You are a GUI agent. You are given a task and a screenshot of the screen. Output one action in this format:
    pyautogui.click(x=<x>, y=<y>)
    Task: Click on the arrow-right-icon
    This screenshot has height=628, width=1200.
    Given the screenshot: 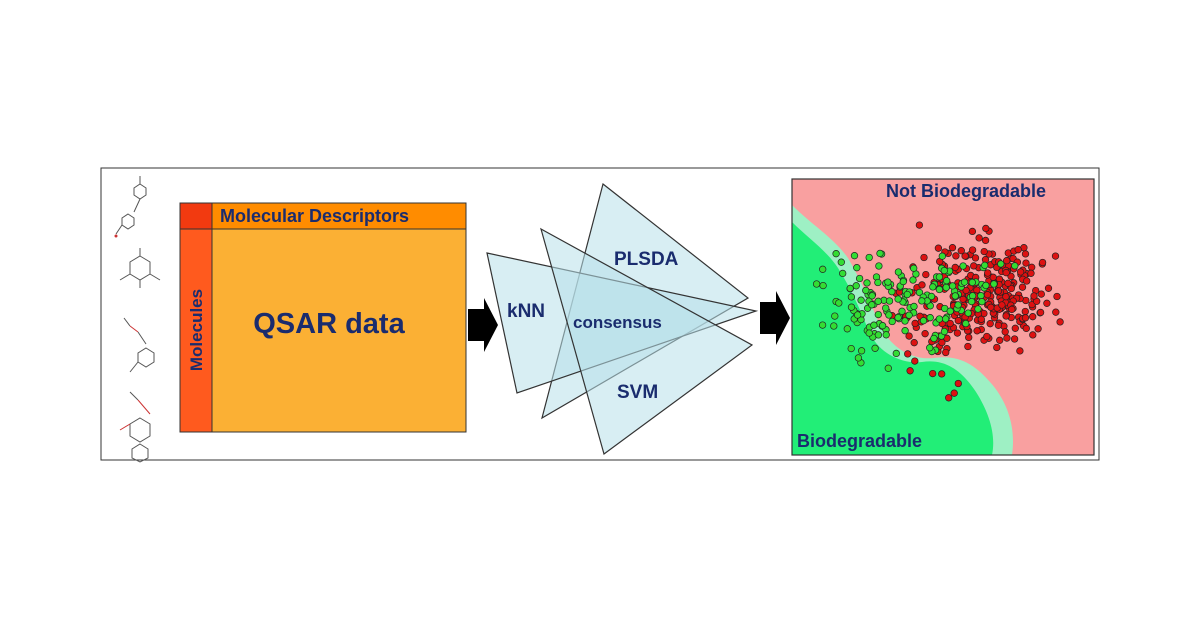 What is the action you would take?
    pyautogui.click(x=483, y=325)
    